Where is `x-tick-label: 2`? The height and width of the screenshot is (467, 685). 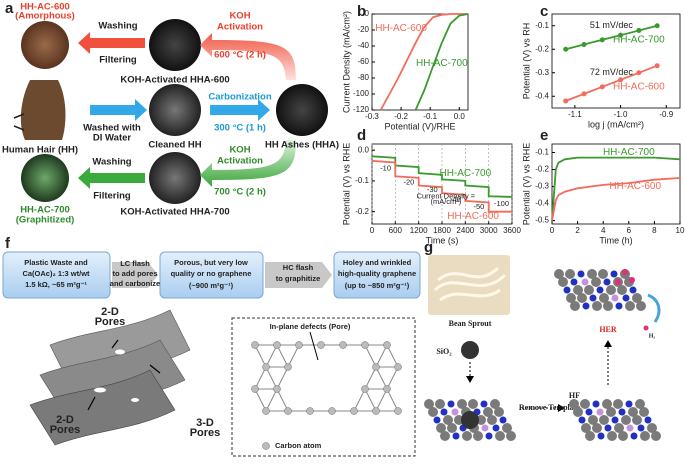
x-tick-label: 2 is located at coordinates (577, 230).